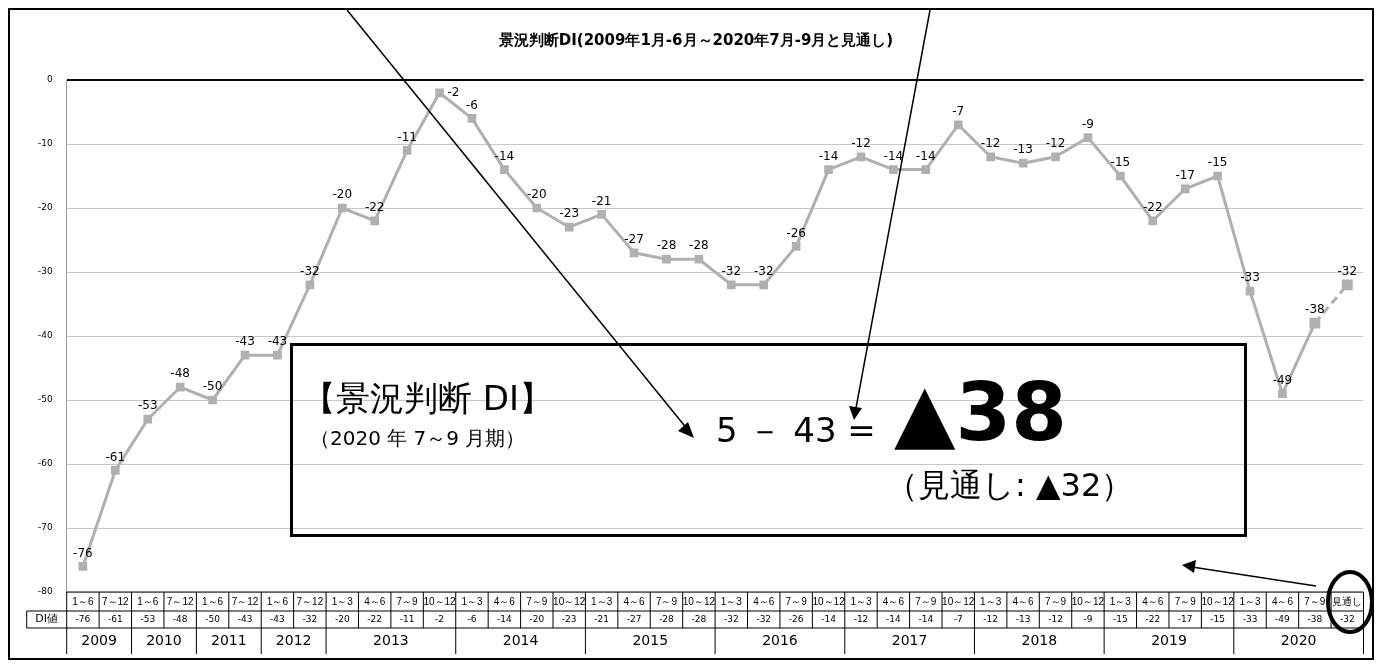 The image size is (1386, 671). I want to click on data-label: -7, so click(958, 110).